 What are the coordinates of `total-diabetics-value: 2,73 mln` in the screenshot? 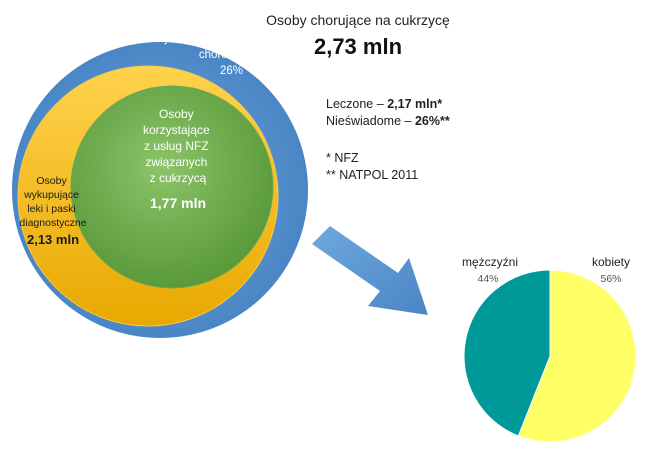 It's located at (358, 46).